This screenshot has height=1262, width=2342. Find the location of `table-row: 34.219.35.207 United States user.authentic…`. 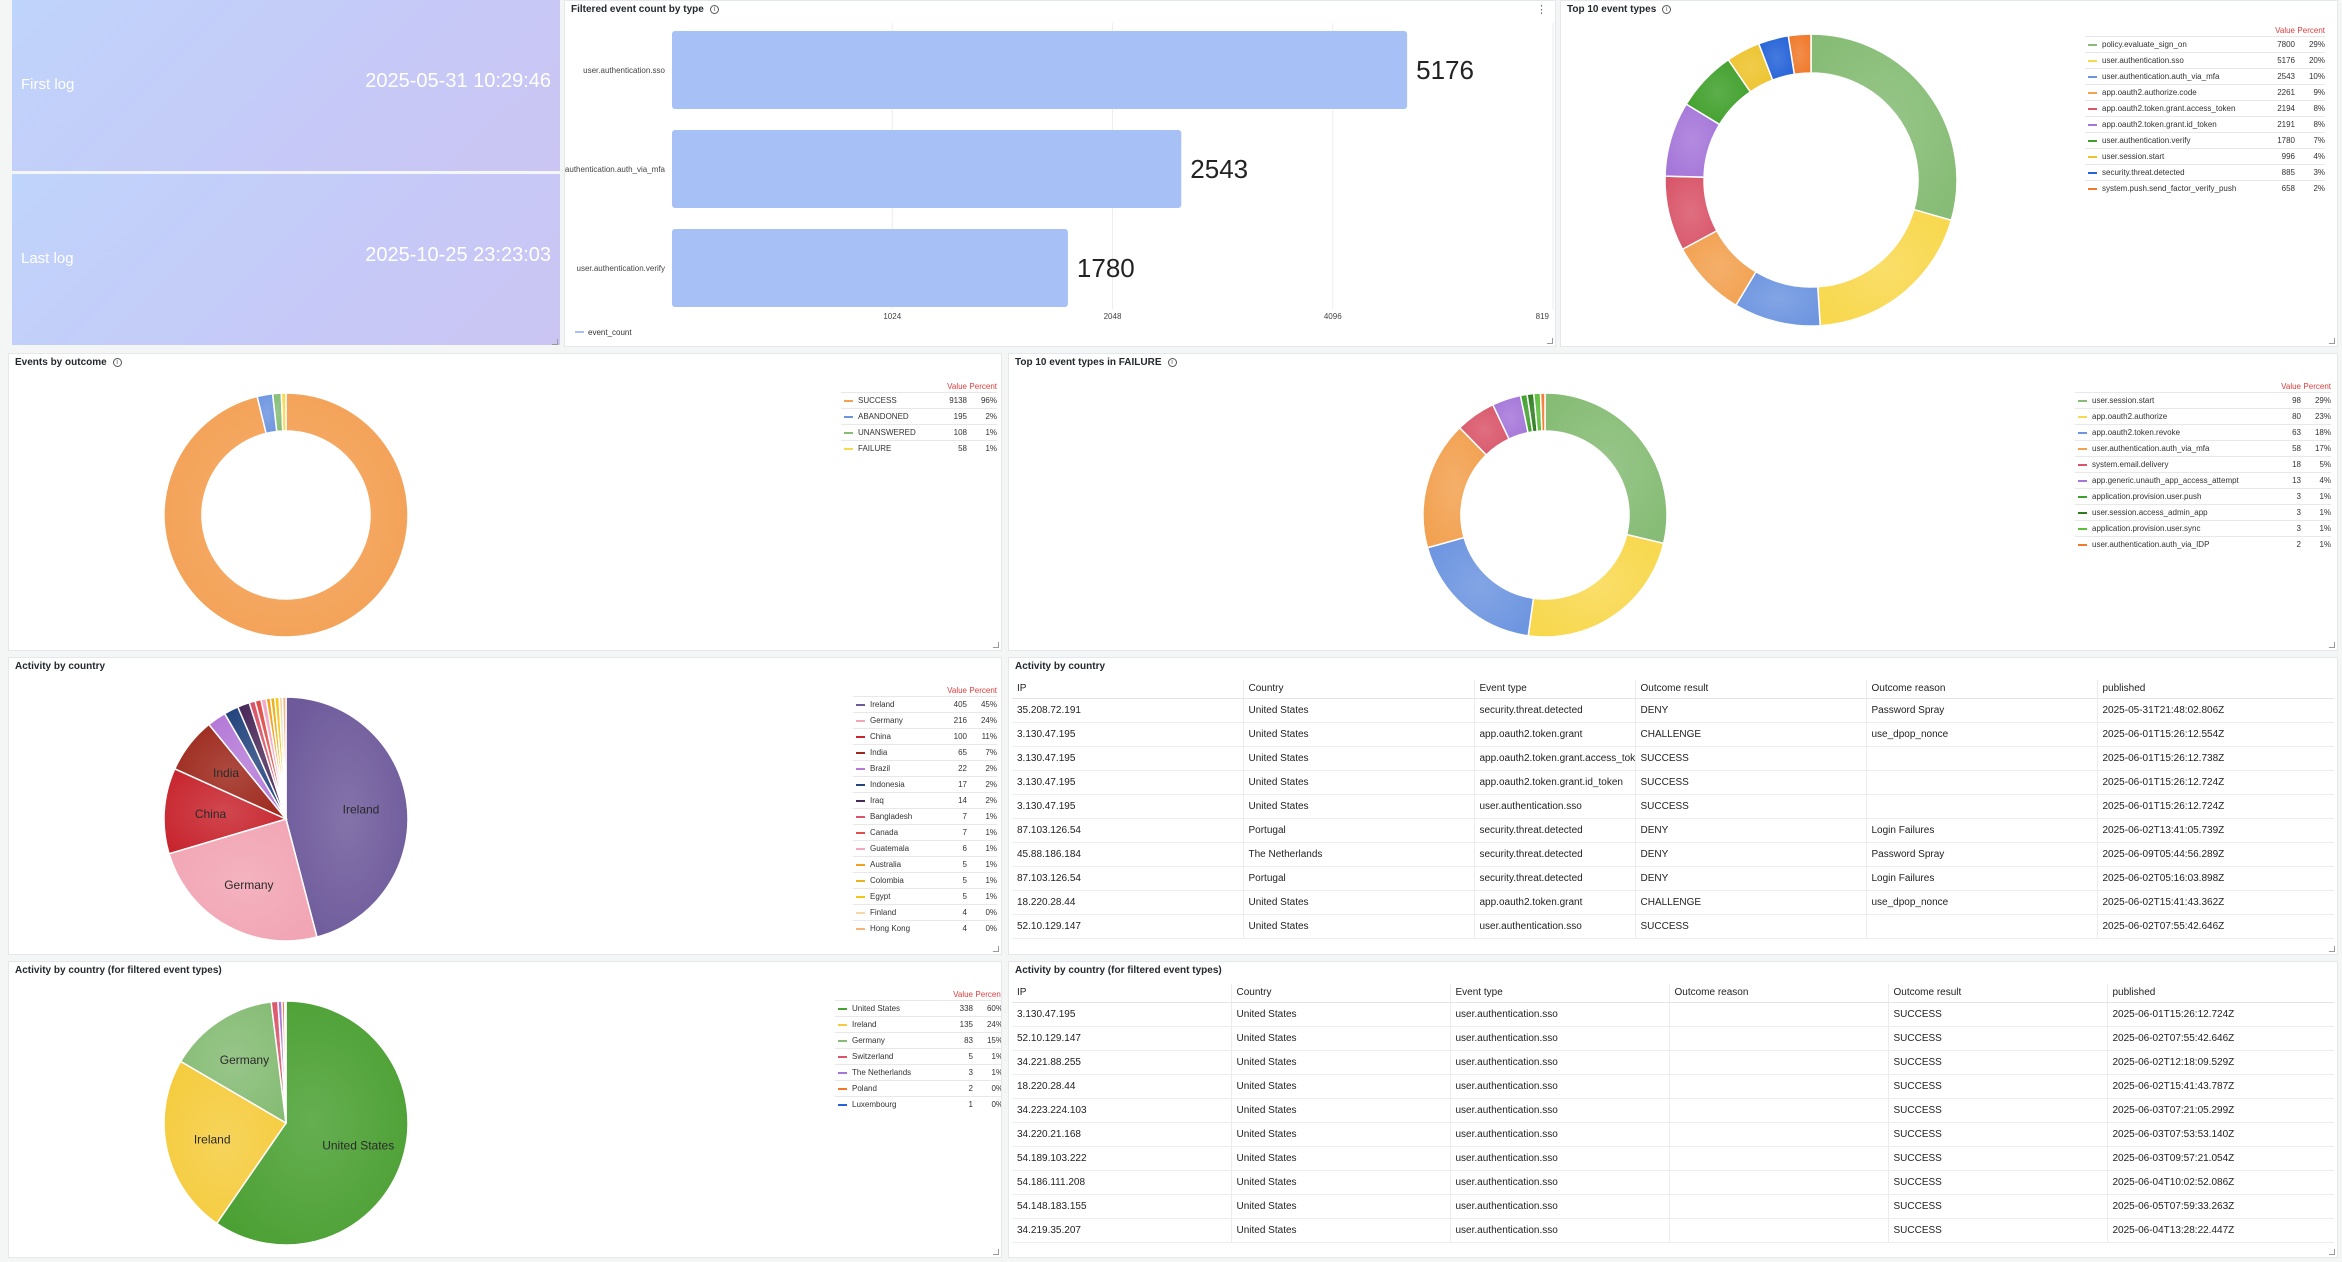

table-row: 34.219.35.207 United States user.authentic… is located at coordinates (1673, 1230).